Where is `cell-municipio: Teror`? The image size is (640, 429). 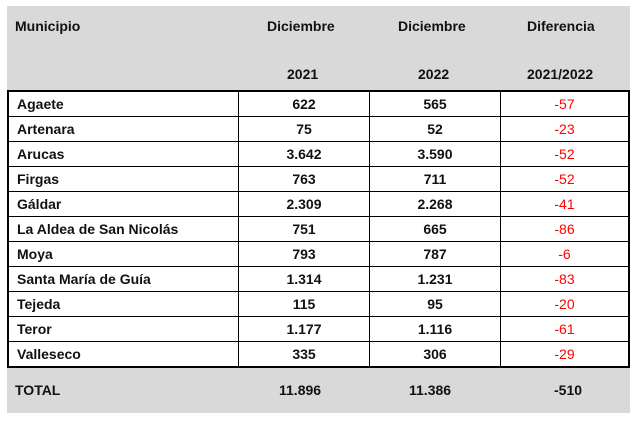
cell-municipio: Teror is located at coordinates (123, 329).